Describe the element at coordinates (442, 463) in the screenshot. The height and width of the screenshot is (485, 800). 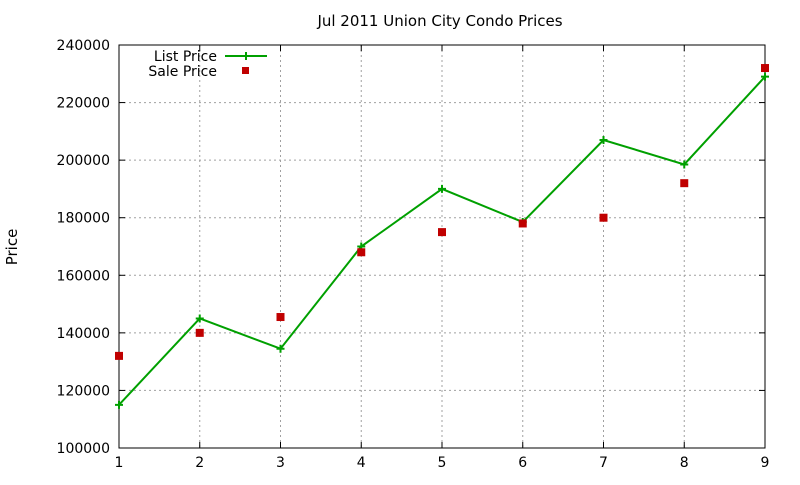
I see `x-tick-label: 5` at that location.